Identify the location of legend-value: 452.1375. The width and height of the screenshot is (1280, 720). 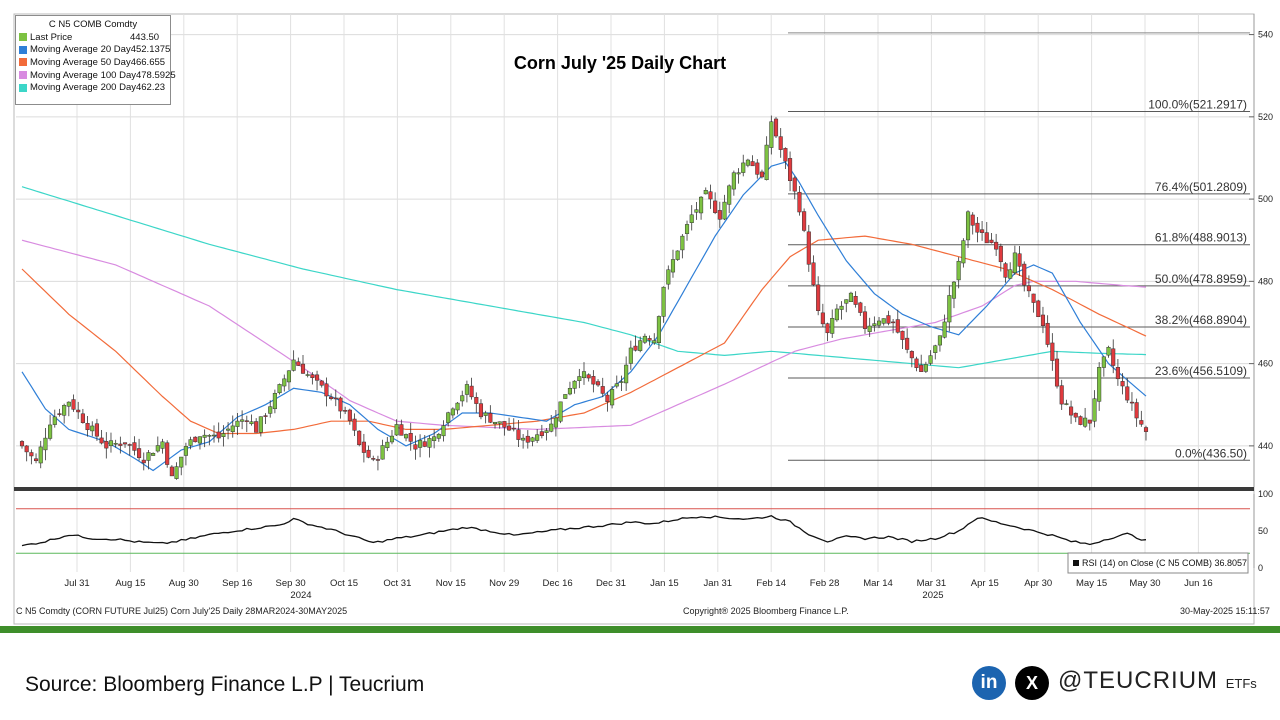
(150, 50).